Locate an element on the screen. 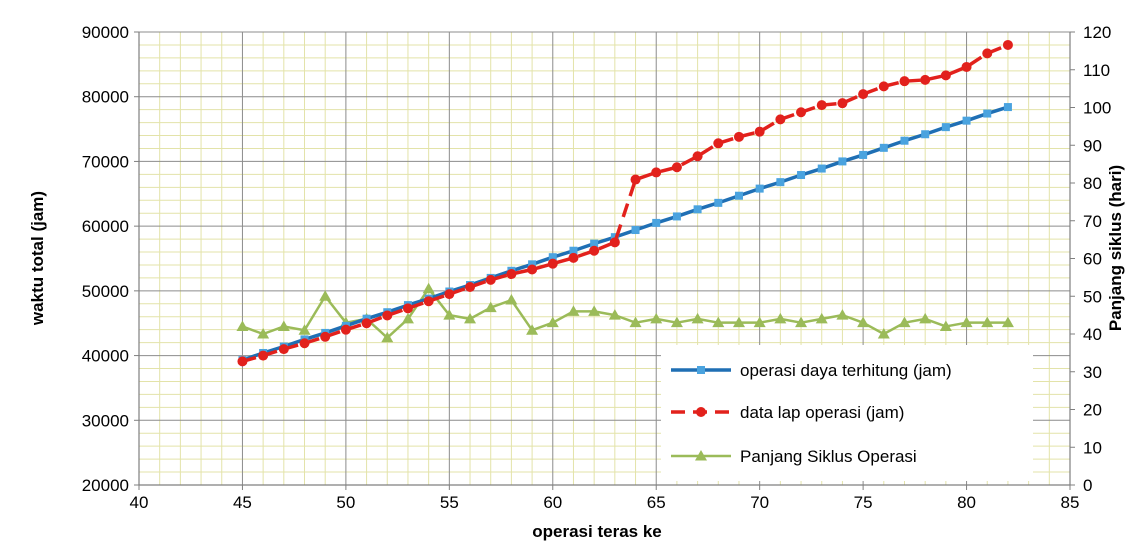 This screenshot has width=1127, height=551. x-tick-label: 60 is located at coordinates (552, 502).